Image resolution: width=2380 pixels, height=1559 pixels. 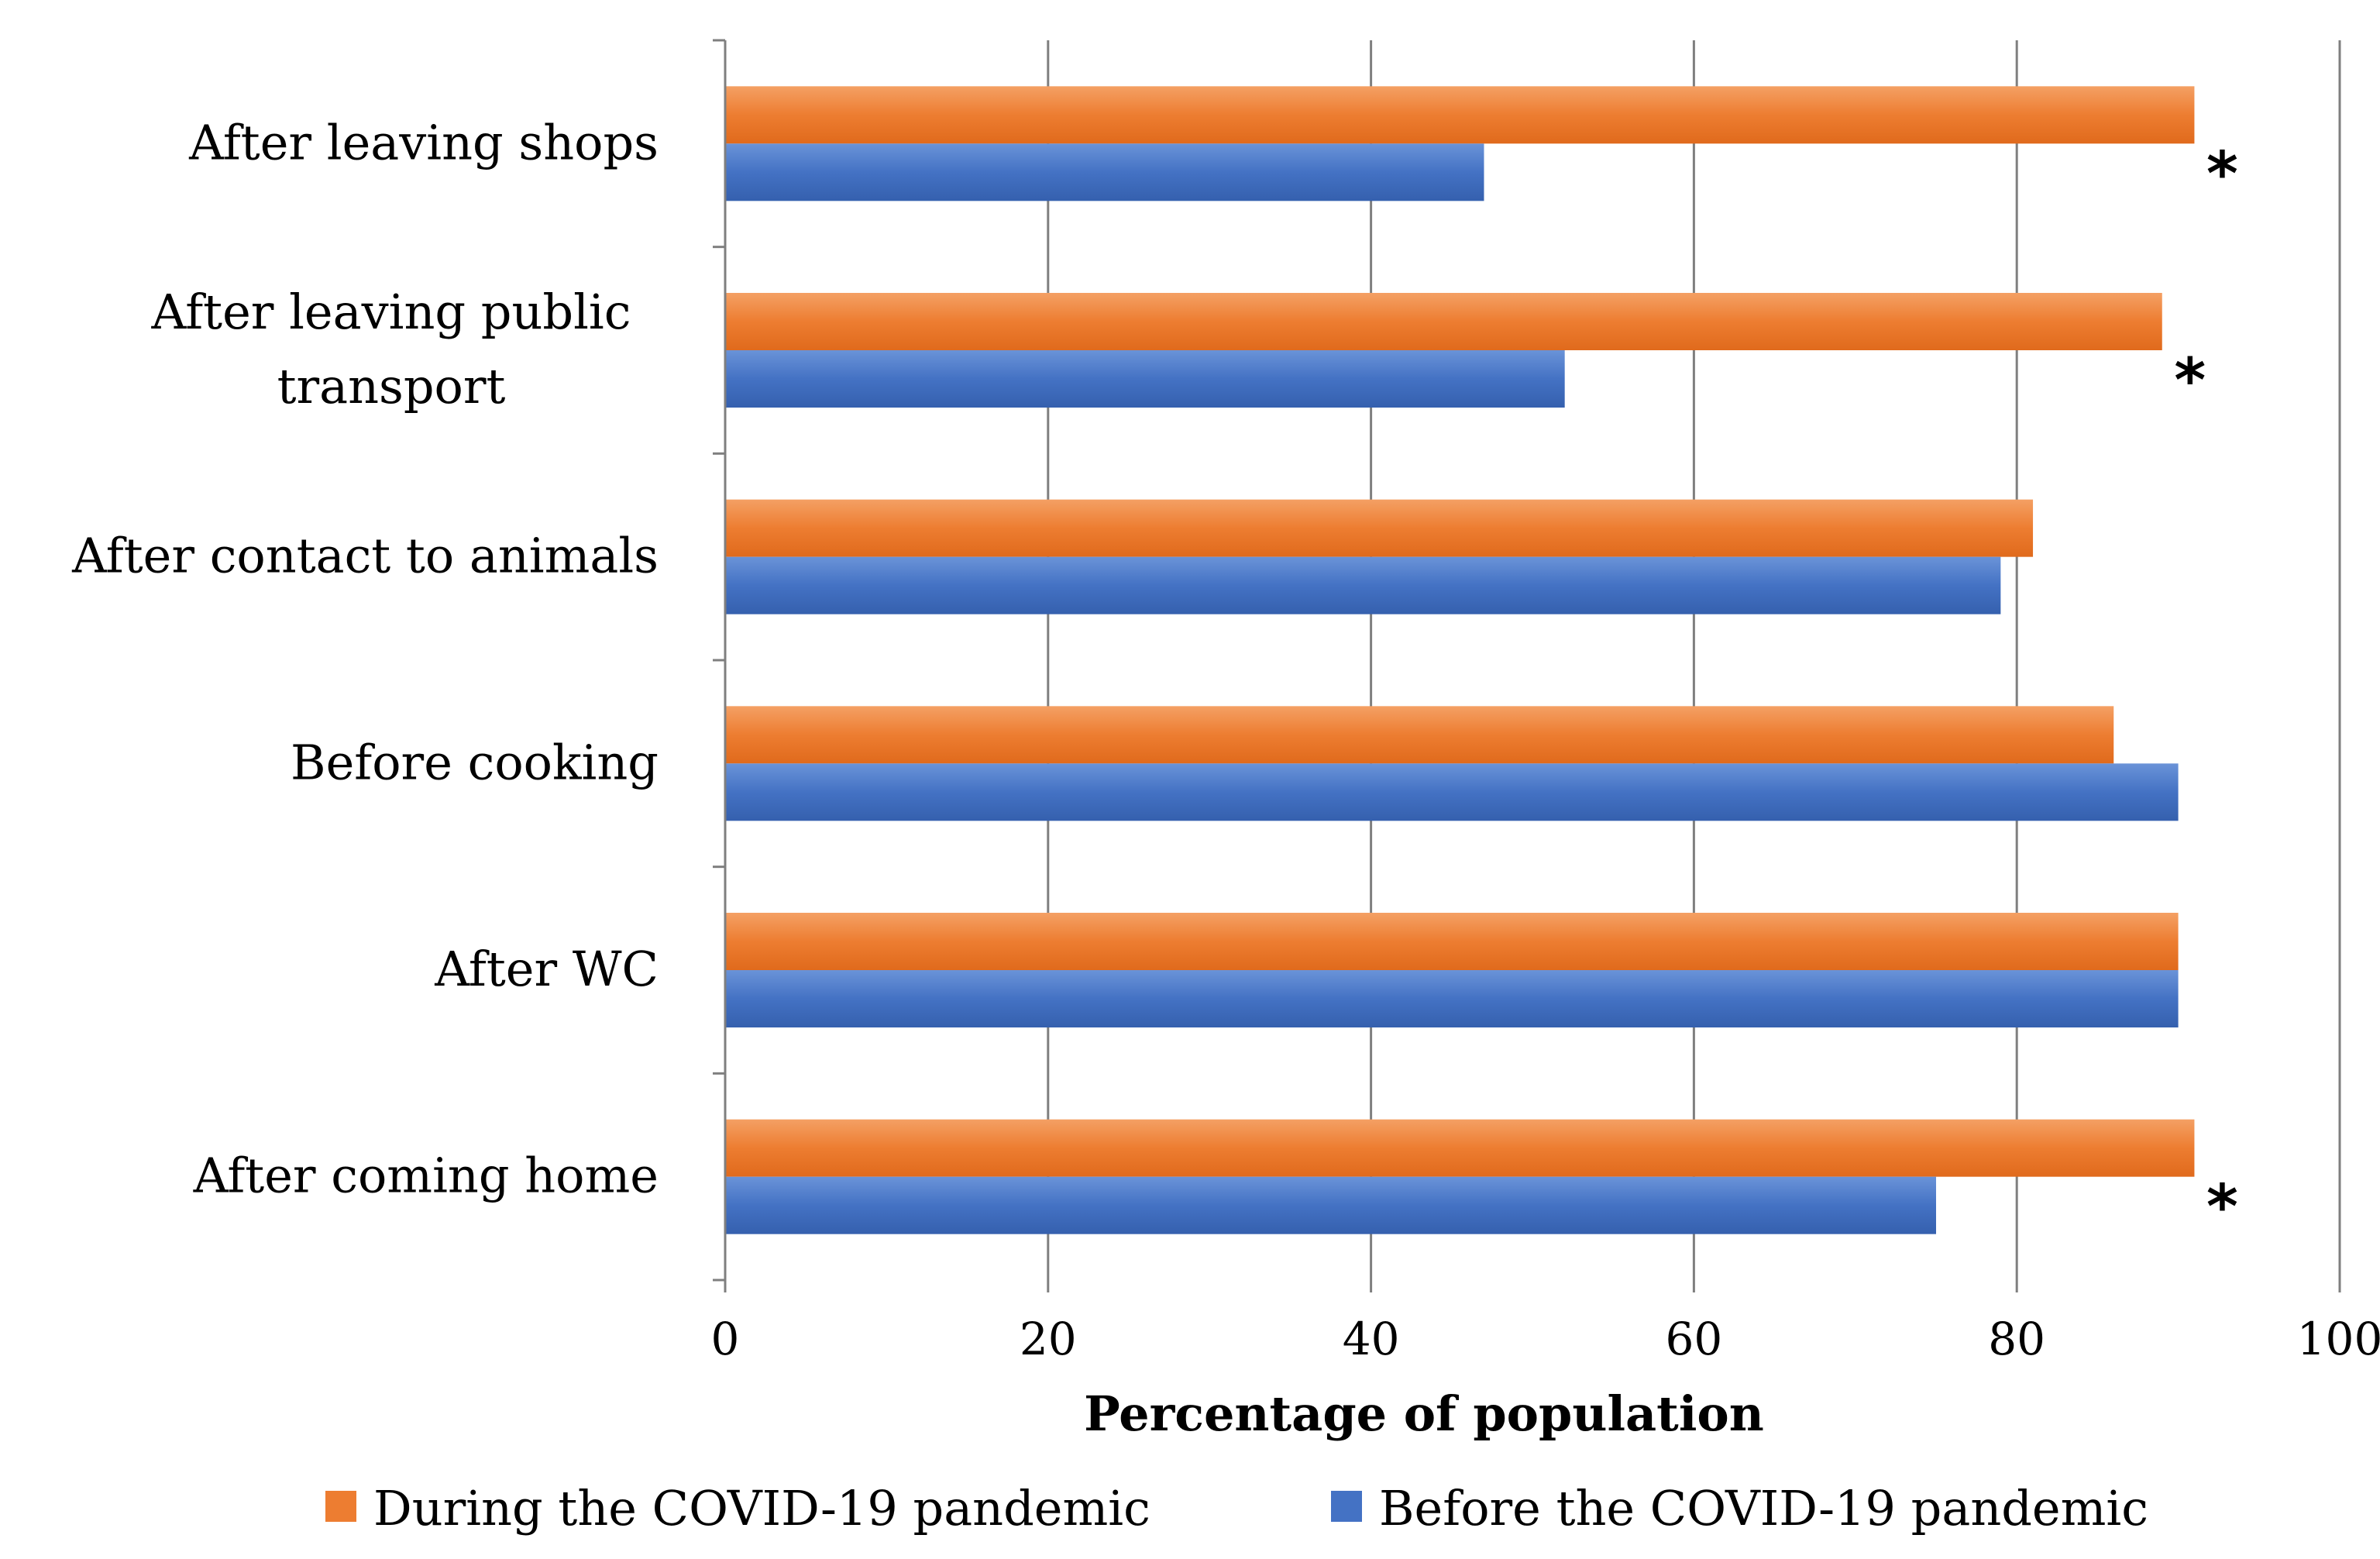 I want to click on x-tick-label-20: 20, so click(x=1049, y=1339).